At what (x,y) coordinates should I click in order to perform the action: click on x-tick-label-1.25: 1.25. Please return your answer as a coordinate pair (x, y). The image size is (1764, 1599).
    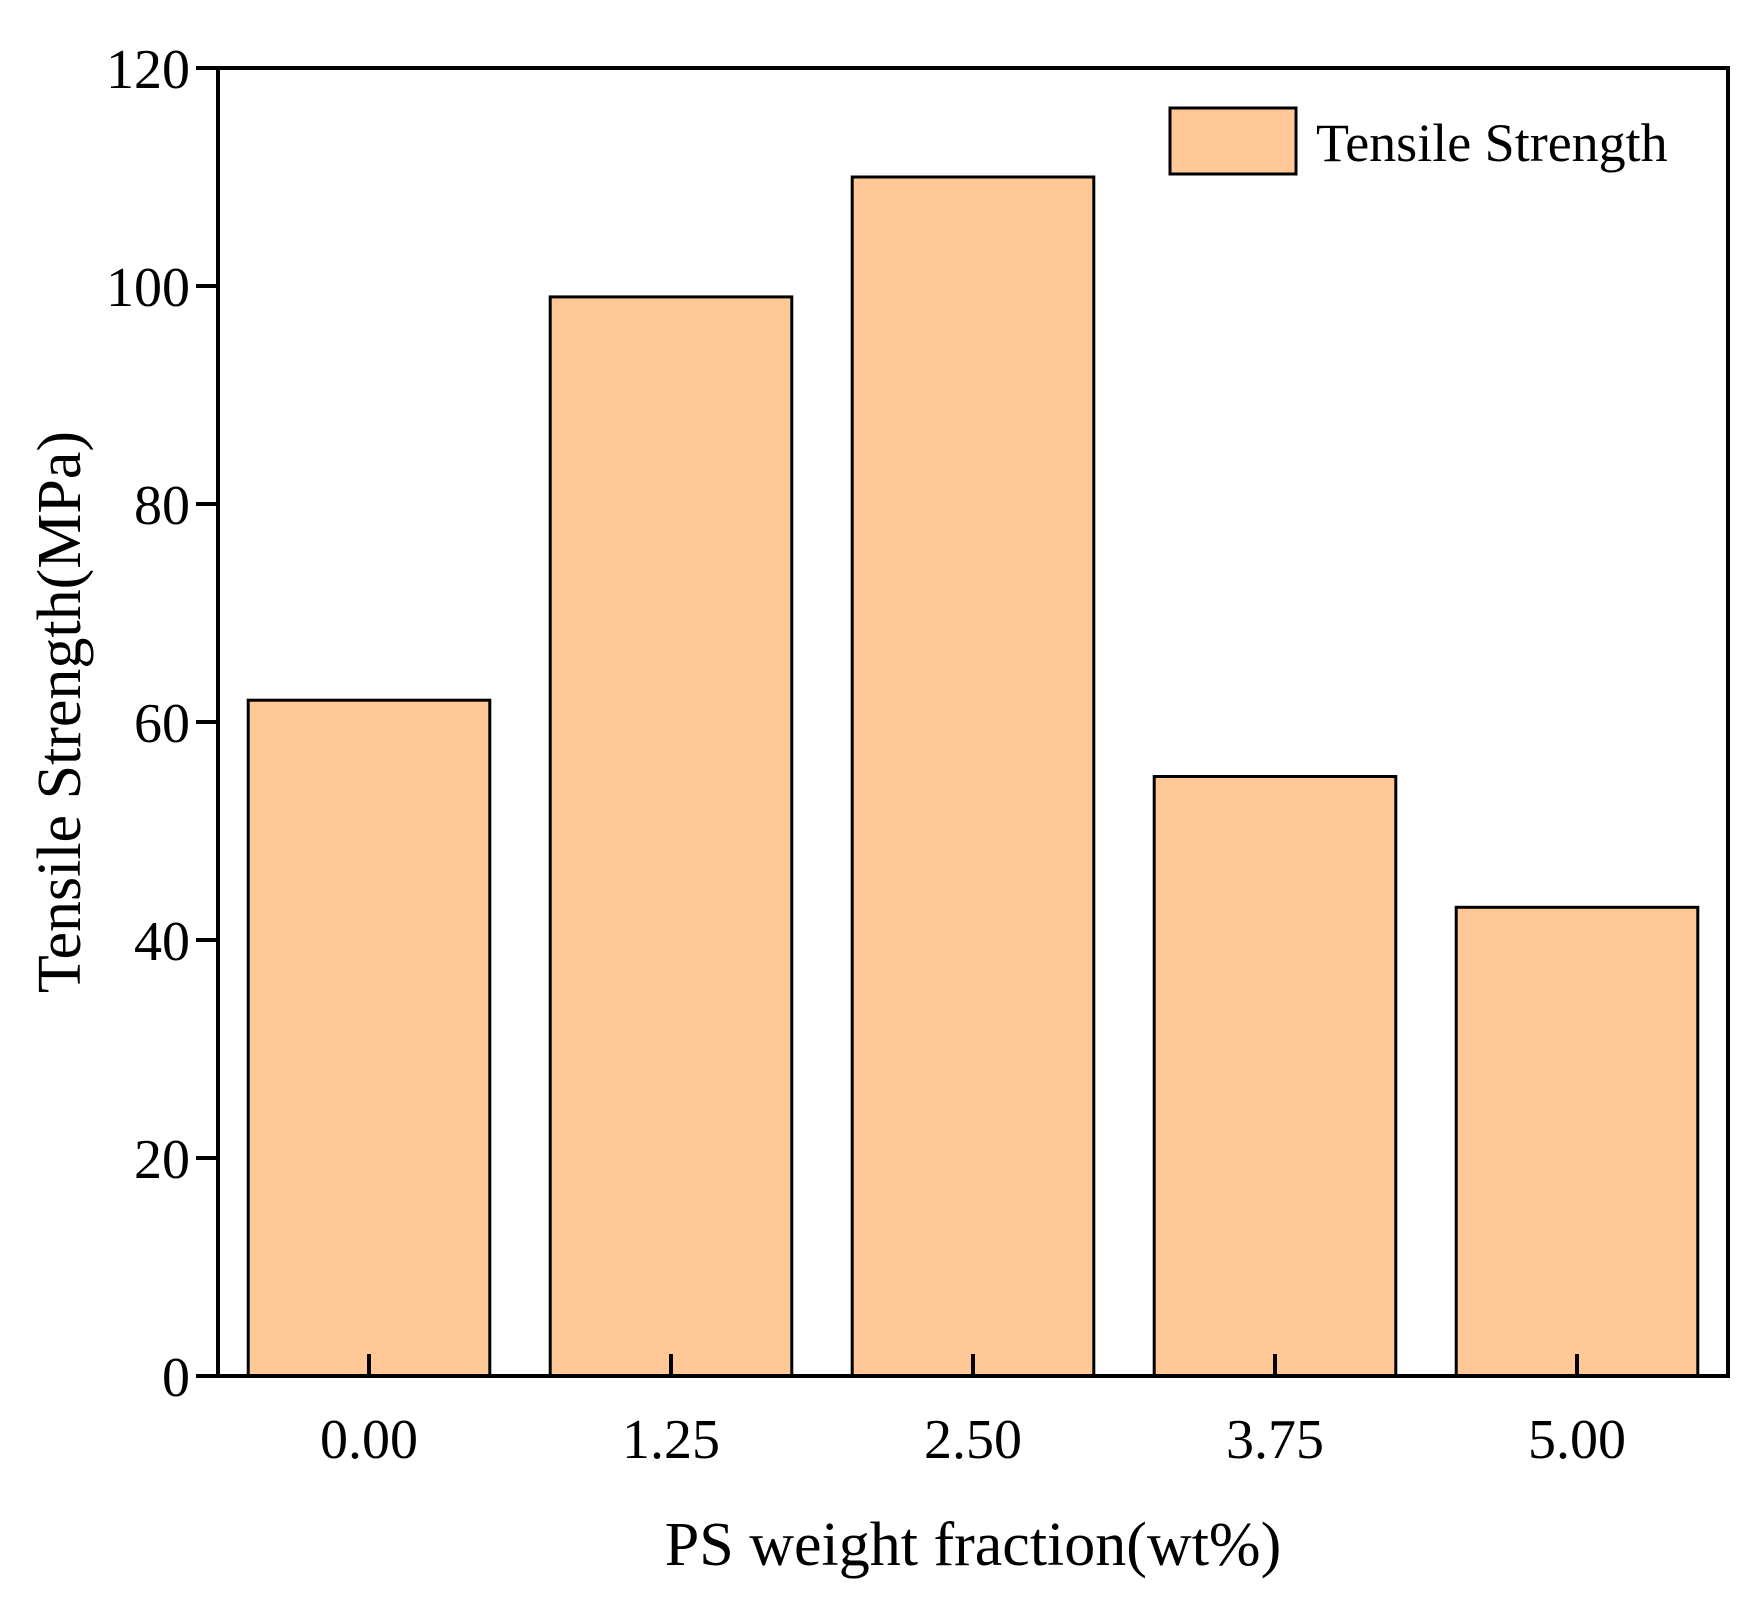
    Looking at the image, I should click on (671, 1440).